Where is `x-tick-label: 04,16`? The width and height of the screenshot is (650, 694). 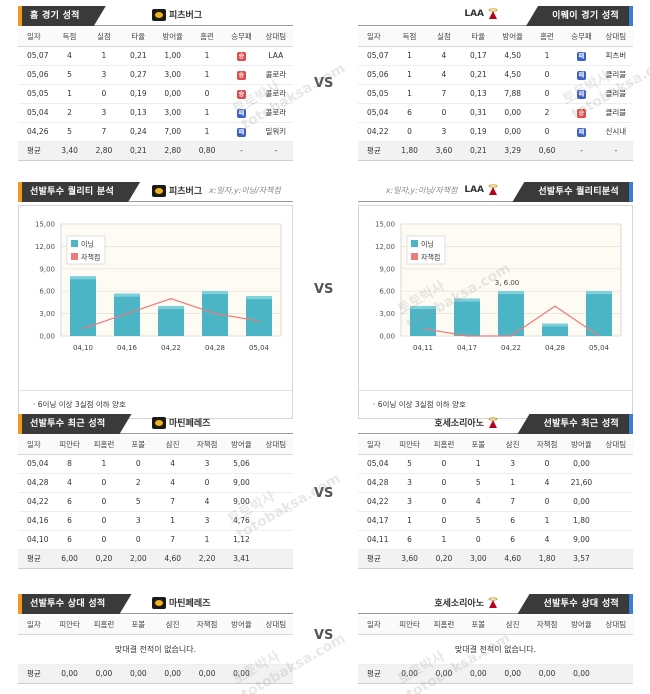 x-tick-label: 04,16 is located at coordinates (127, 348).